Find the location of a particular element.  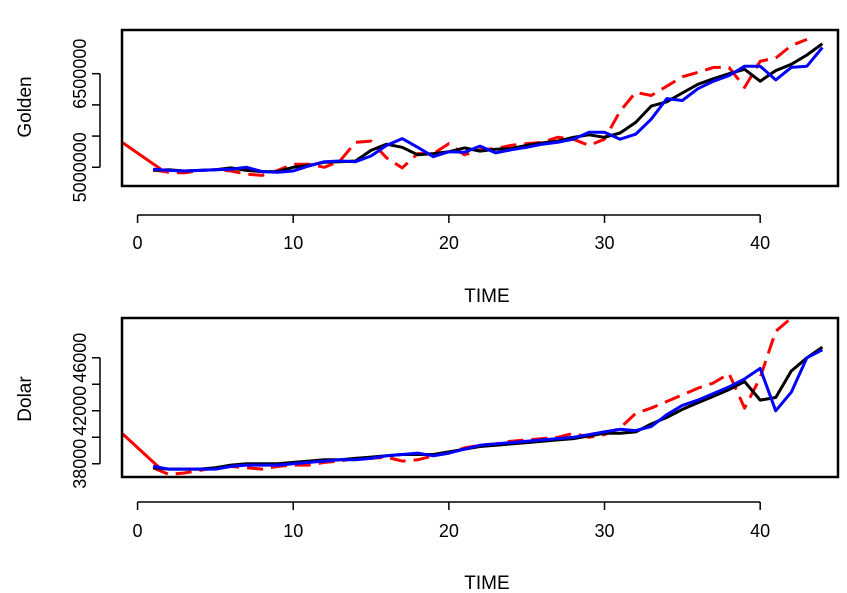

y-axis-label-dolar: Dolar is located at coordinates (25, 399).